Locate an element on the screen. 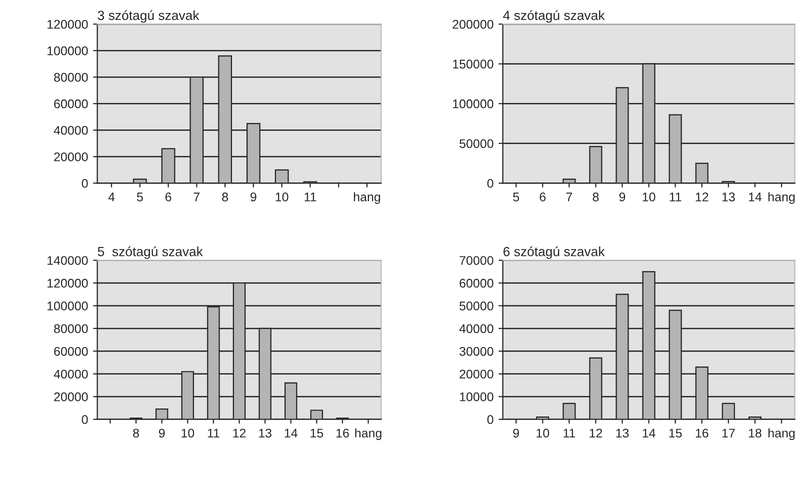  chart-title: 4 szótagú szavak is located at coordinates (554, 16).